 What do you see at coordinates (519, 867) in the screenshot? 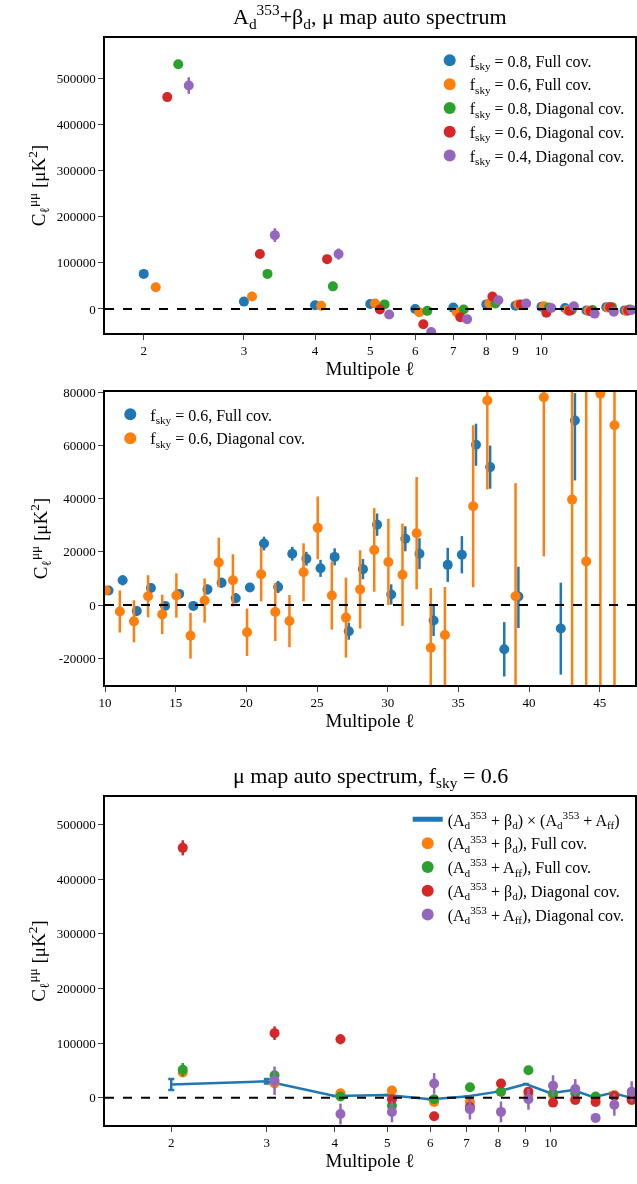
I see `legend-label: (A$_{d}$$^{353}$ + A$_{ff}$), Full cov.` at bounding box center [519, 867].